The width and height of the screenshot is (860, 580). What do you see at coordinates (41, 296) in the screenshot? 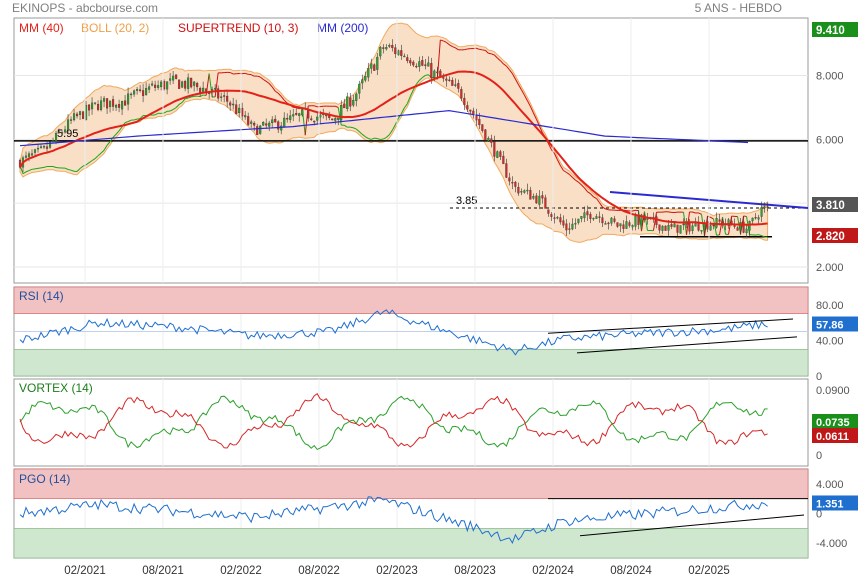
I see `rsi-label: RSI (14)` at bounding box center [41, 296].